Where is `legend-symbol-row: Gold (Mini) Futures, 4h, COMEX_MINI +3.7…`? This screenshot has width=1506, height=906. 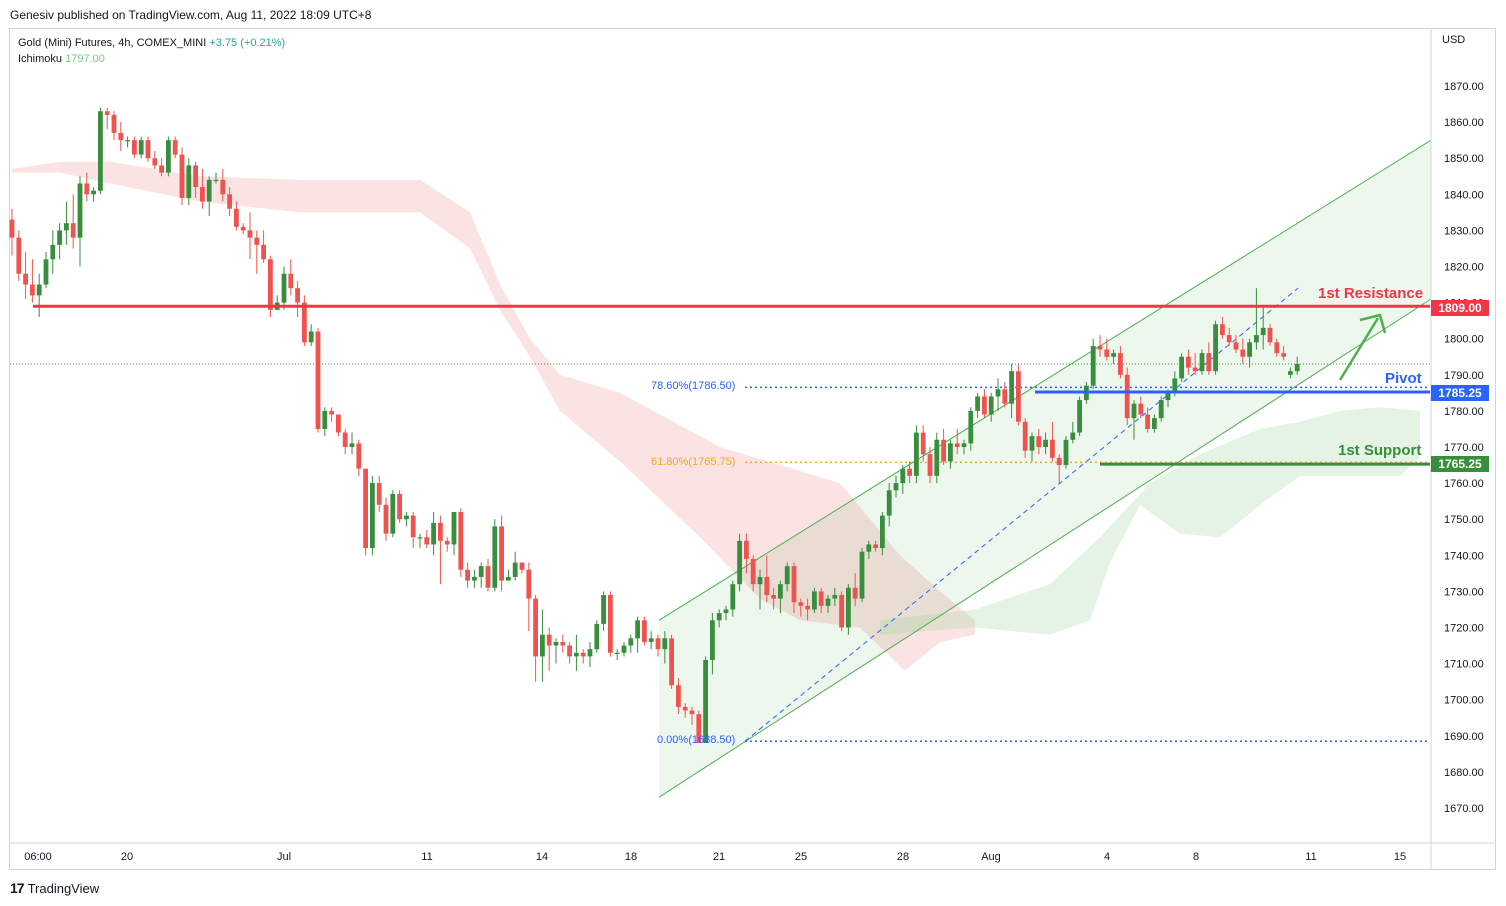 legend-symbol-row: Gold (Mini) Futures, 4h, COMEX_MINI +3.7… is located at coordinates (151, 43).